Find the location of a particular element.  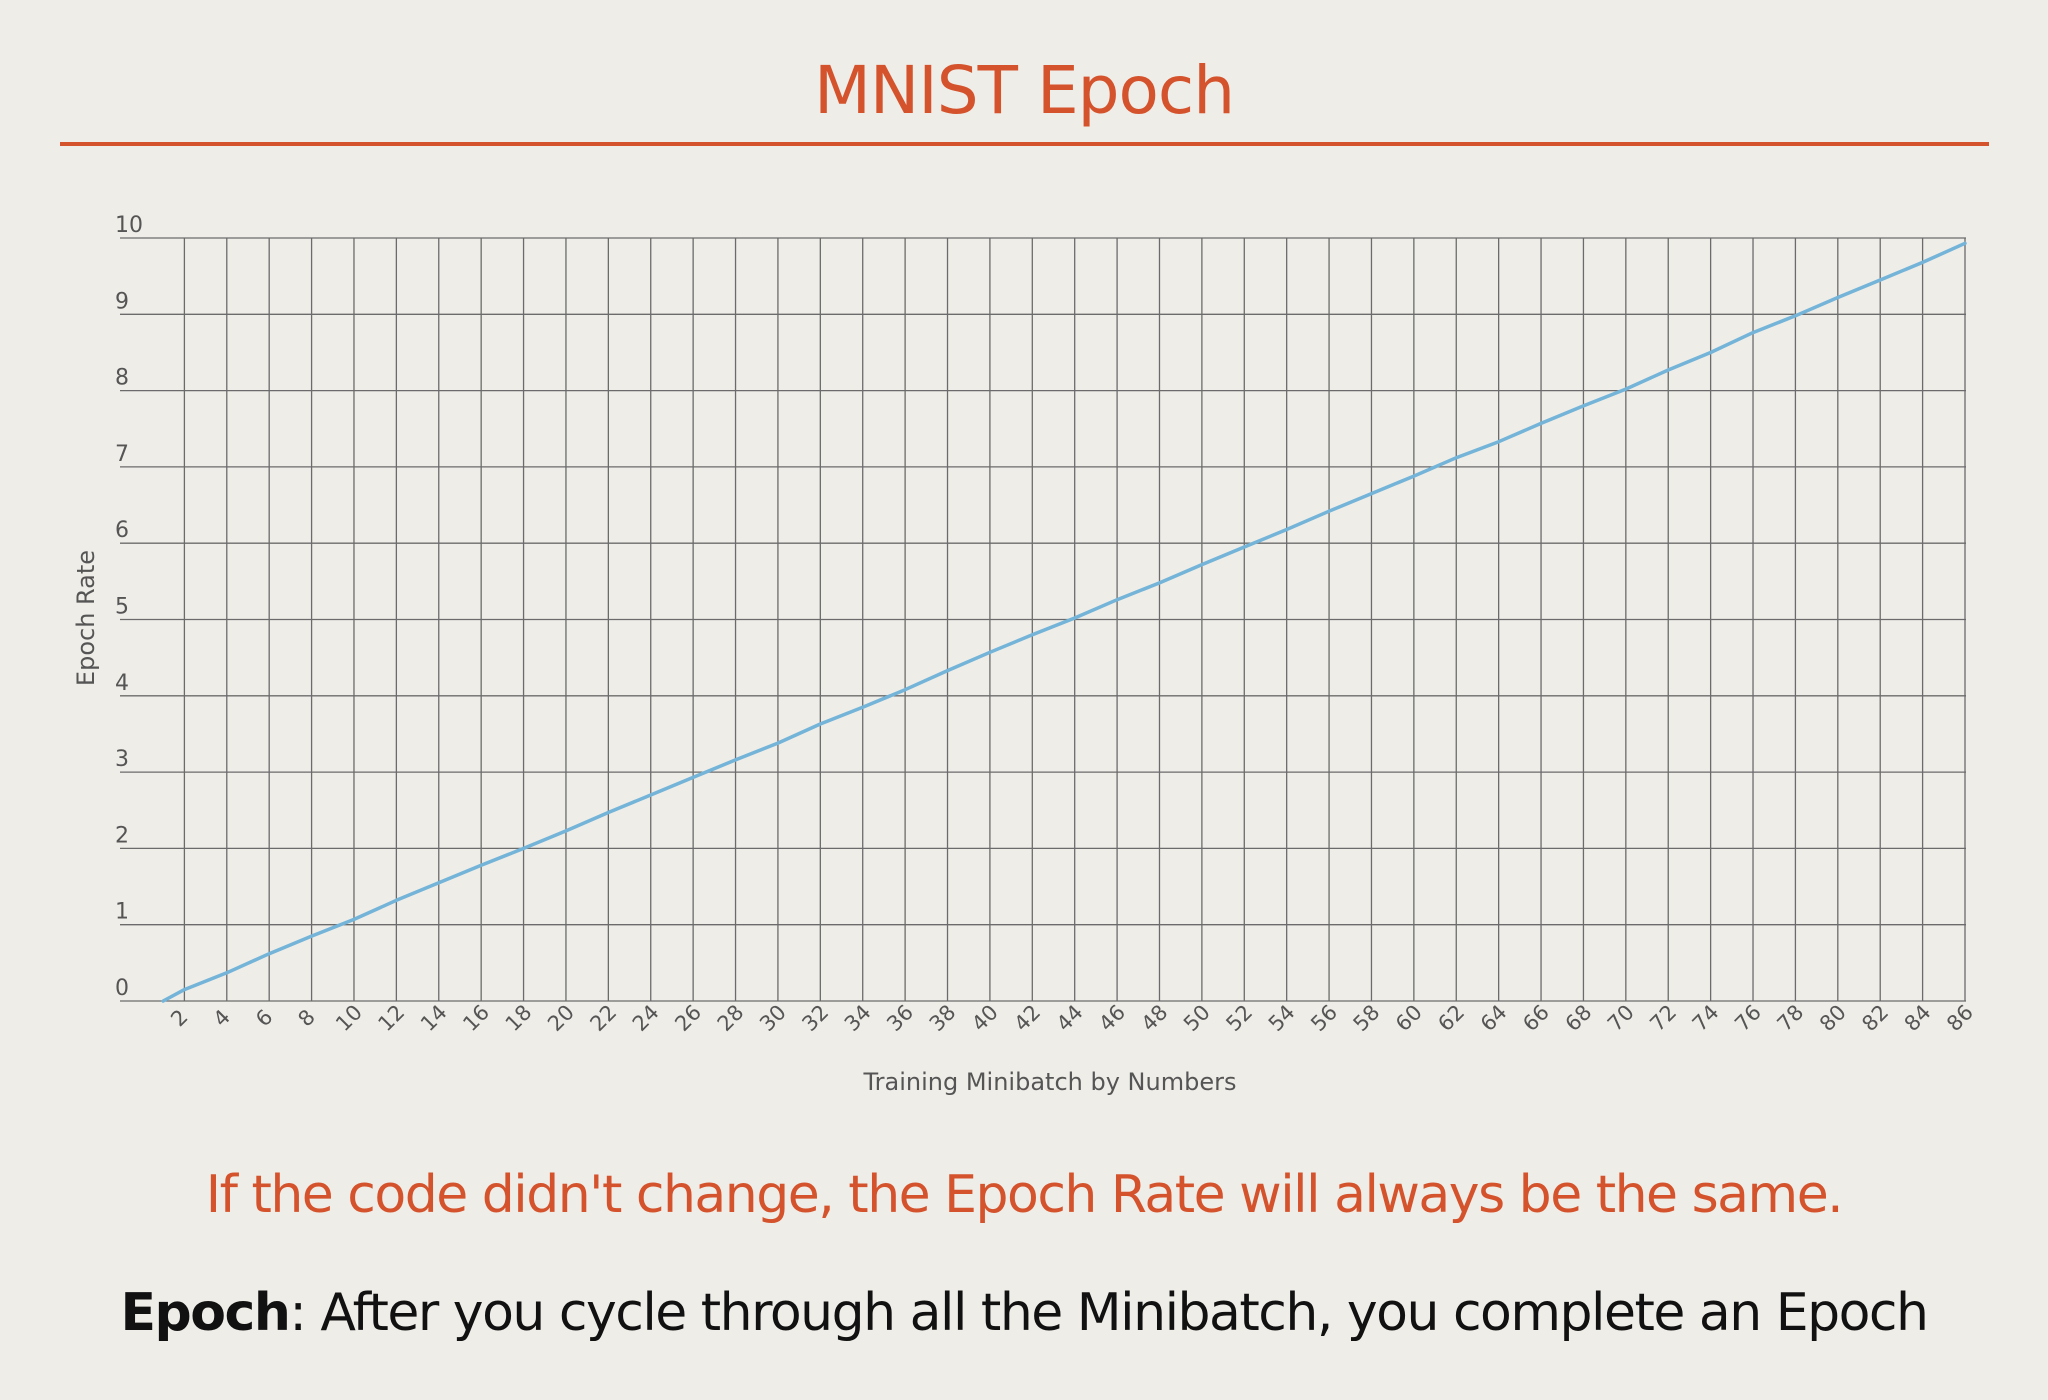

x-tick-label: 76 is located at coordinates (1748, 1018).